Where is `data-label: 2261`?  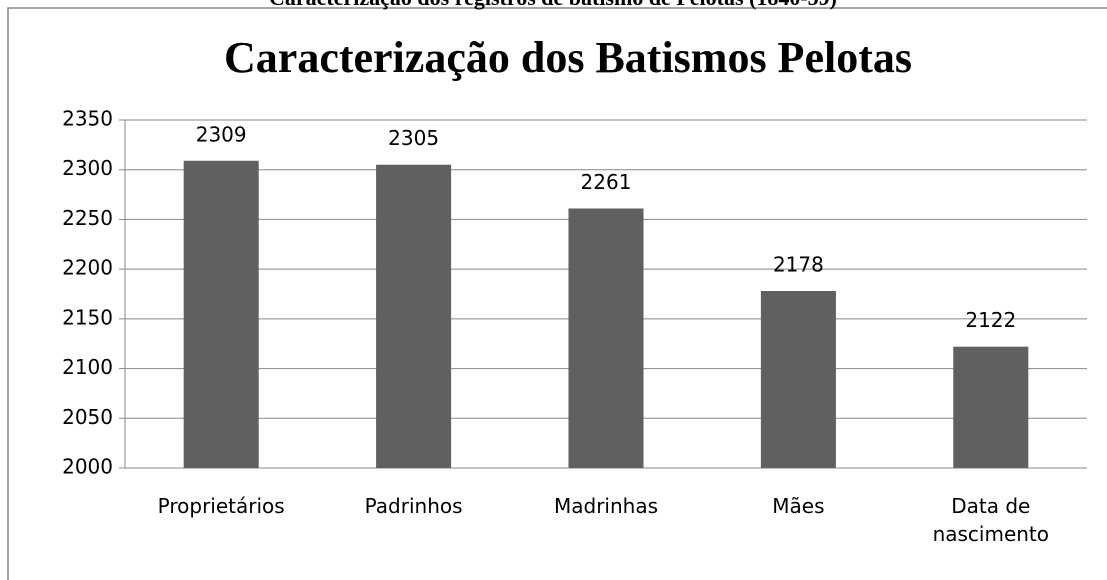
data-label: 2261 is located at coordinates (606, 182).